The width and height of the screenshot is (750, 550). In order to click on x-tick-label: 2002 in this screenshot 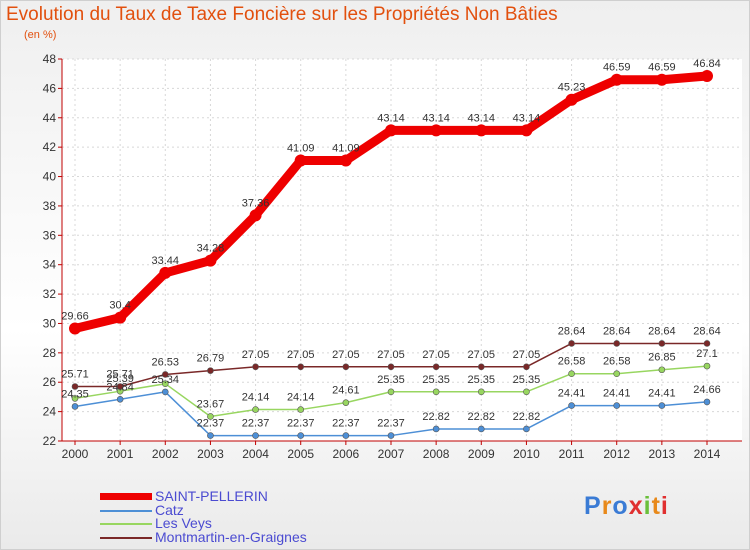, I will do `click(165, 454)`.